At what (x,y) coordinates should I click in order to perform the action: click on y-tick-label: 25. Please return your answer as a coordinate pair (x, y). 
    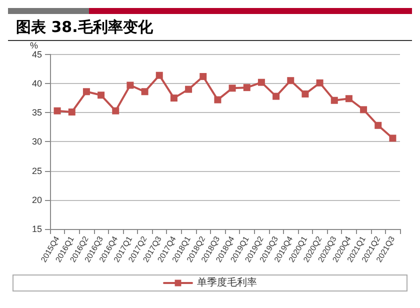
    Looking at the image, I should click on (37, 171).